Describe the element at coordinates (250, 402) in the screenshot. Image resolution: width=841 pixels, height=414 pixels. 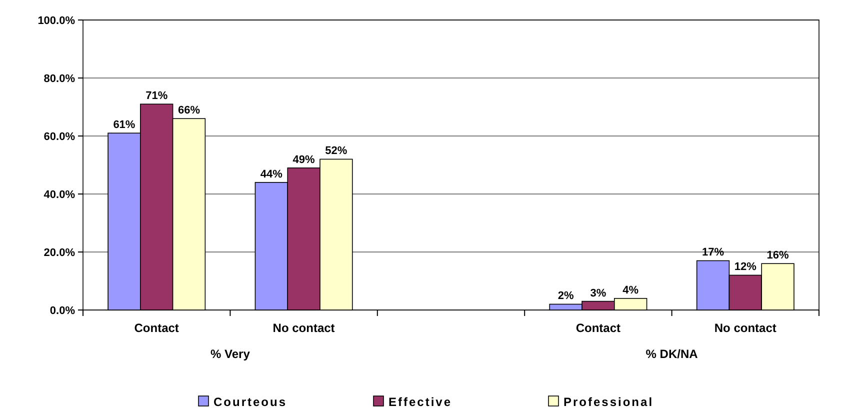
I see `legend-label: Courteous` at that location.